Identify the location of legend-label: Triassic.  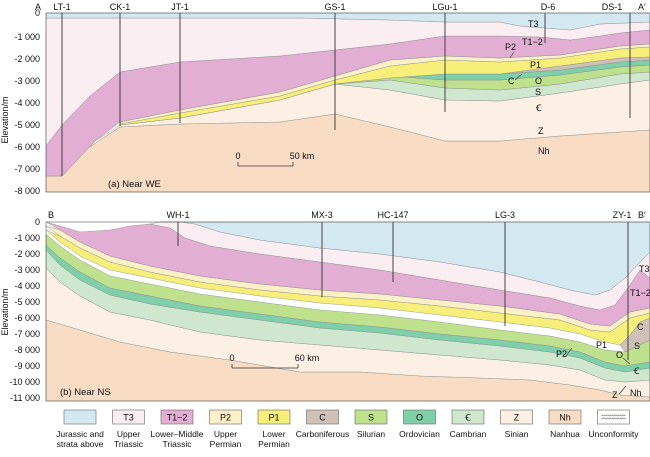
(178, 444).